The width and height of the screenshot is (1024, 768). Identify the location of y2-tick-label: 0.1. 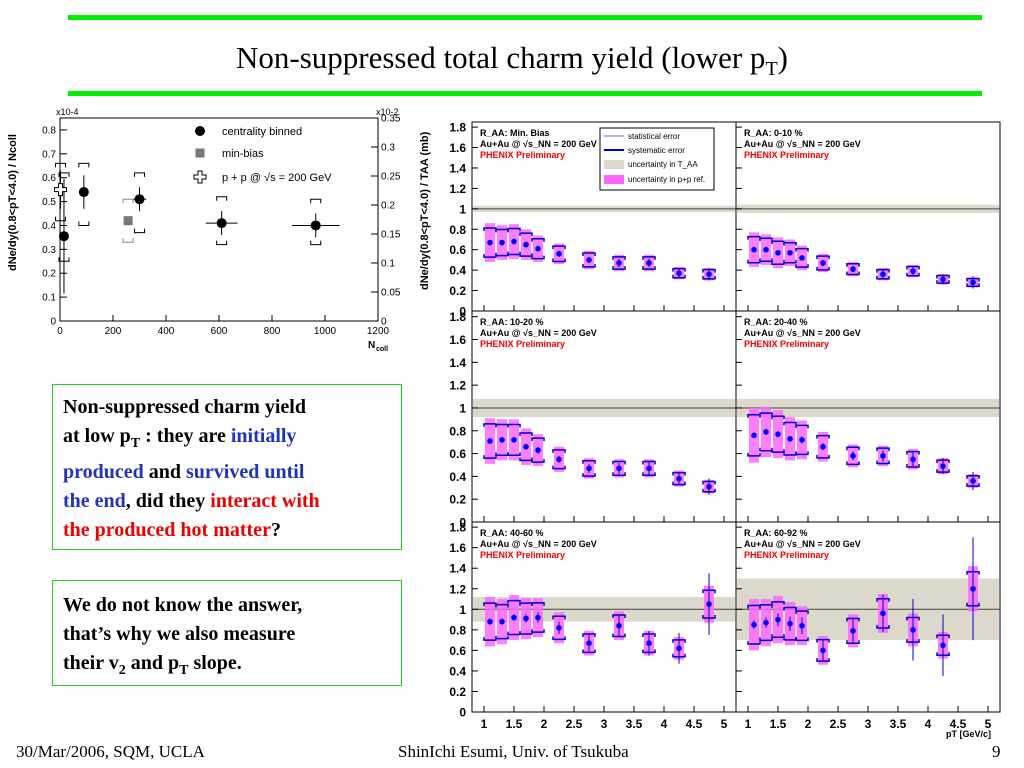
(388, 264).